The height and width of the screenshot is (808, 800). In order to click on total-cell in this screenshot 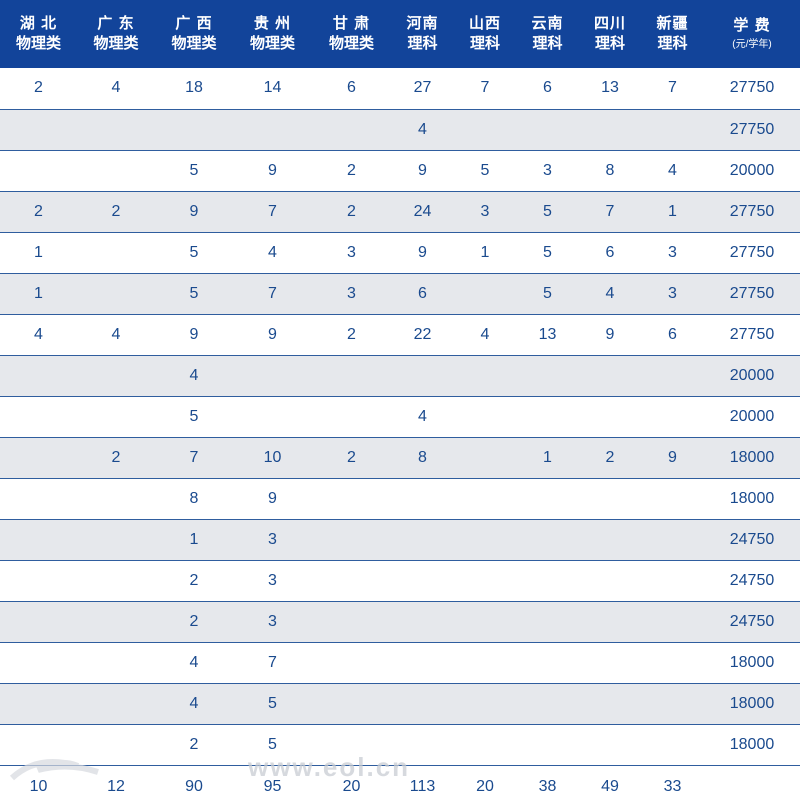, I will do `click(752, 786)`.